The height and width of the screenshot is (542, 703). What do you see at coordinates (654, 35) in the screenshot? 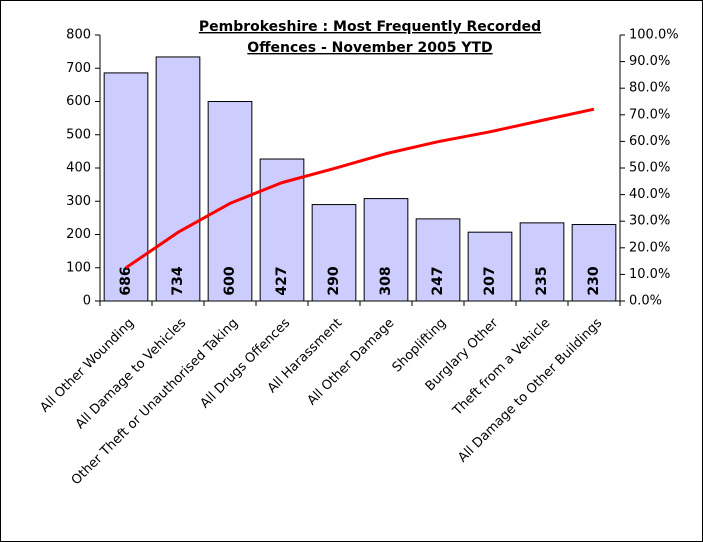
I see `y2-tick-label: 100.0%` at bounding box center [654, 35].